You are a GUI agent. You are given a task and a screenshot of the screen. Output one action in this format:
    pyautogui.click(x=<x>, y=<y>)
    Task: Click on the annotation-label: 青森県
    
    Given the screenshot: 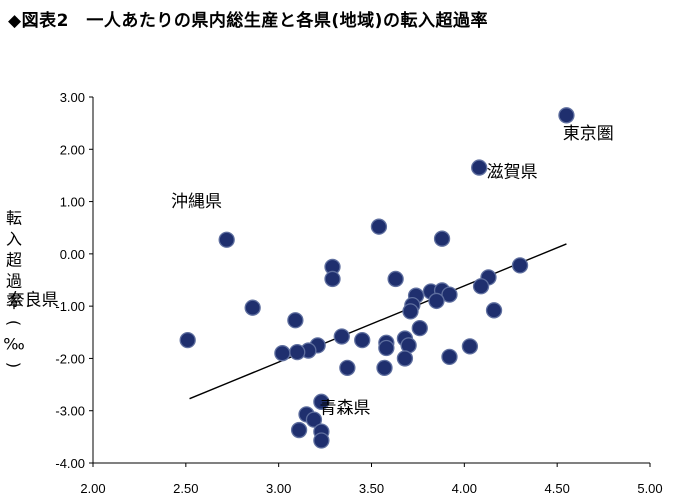 What is the action you would take?
    pyautogui.click(x=345, y=408)
    